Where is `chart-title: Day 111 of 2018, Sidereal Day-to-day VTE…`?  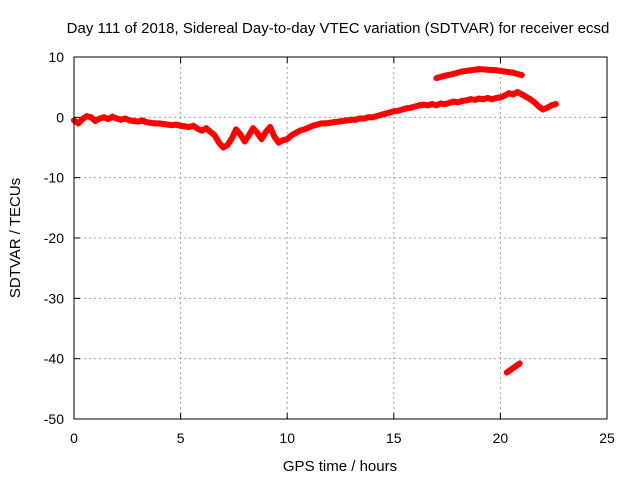 chart-title: Day 111 of 2018, Sidereal Day-to-day VTE… is located at coordinates (338, 28).